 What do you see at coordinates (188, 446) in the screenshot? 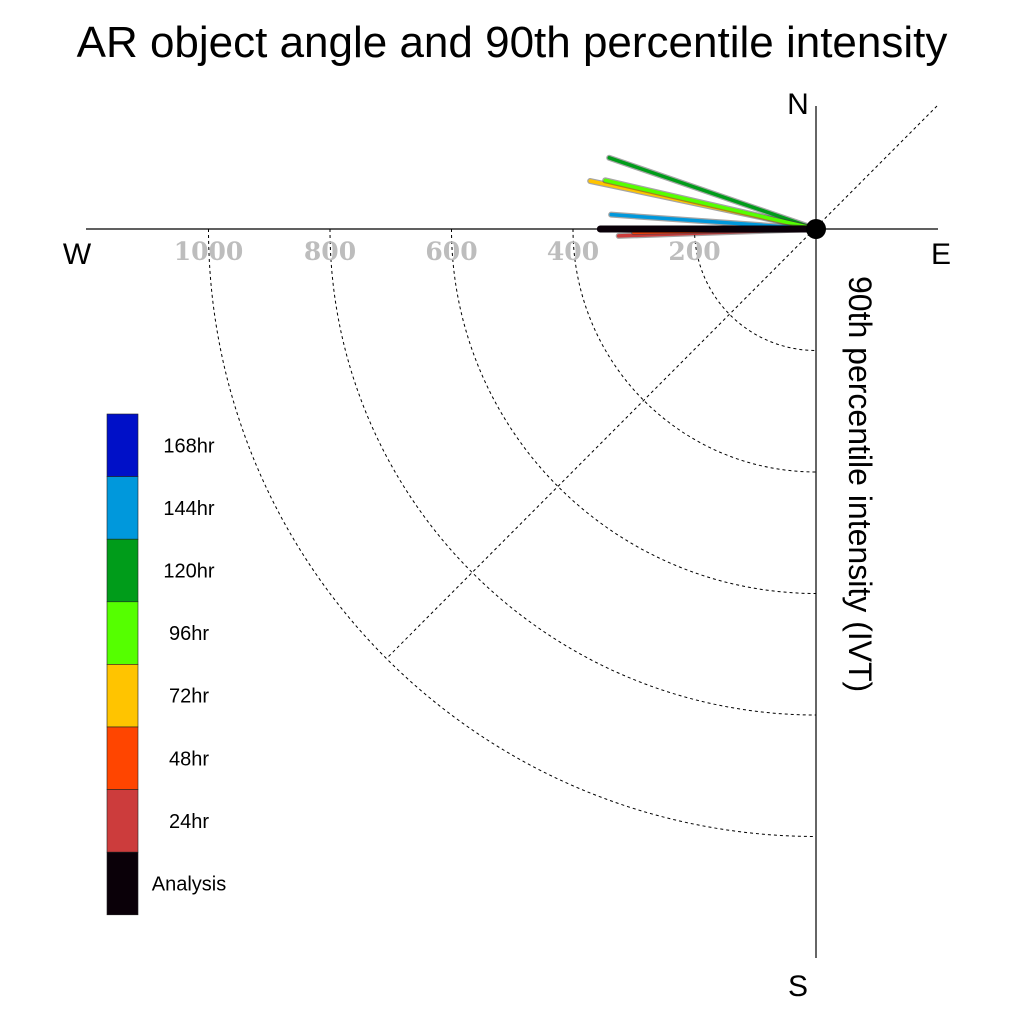
I see `legend-label-168hr: 168hr` at bounding box center [188, 446].